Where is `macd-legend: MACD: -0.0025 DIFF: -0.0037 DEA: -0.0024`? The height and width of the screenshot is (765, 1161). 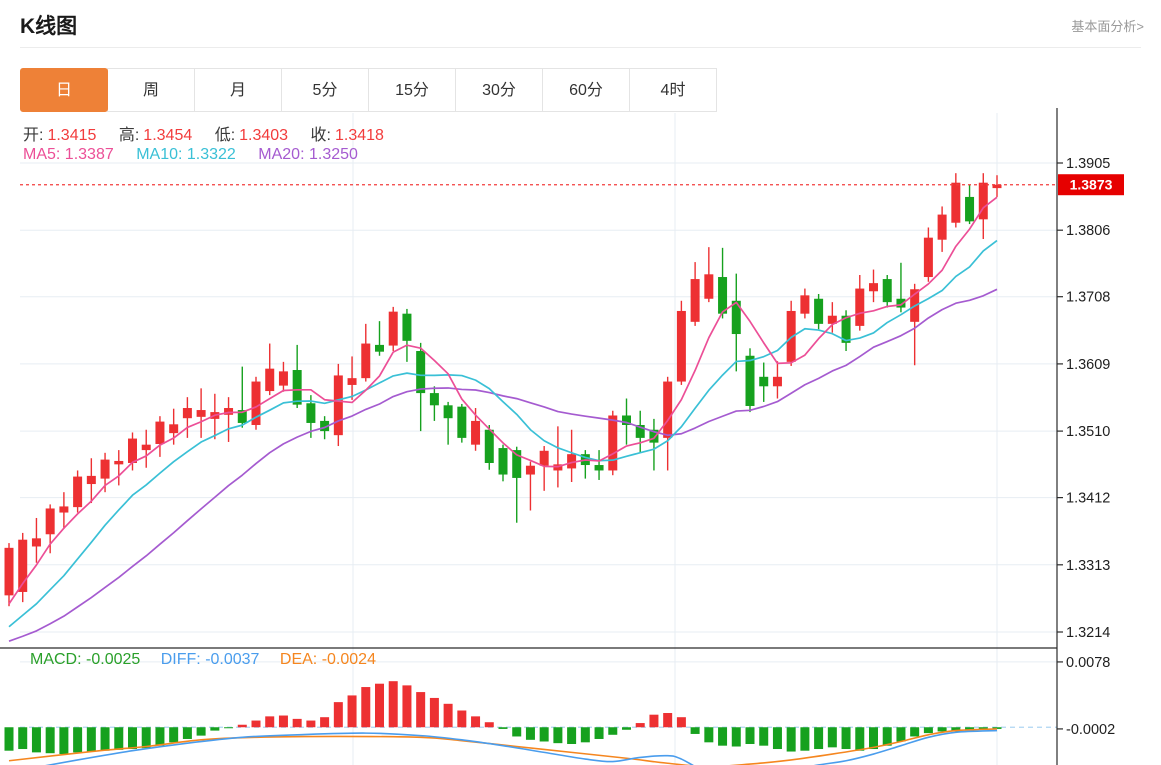 macd-legend: MACD: -0.0025 DIFF: -0.0037 DEA: -0.0024 is located at coordinates (211, 660).